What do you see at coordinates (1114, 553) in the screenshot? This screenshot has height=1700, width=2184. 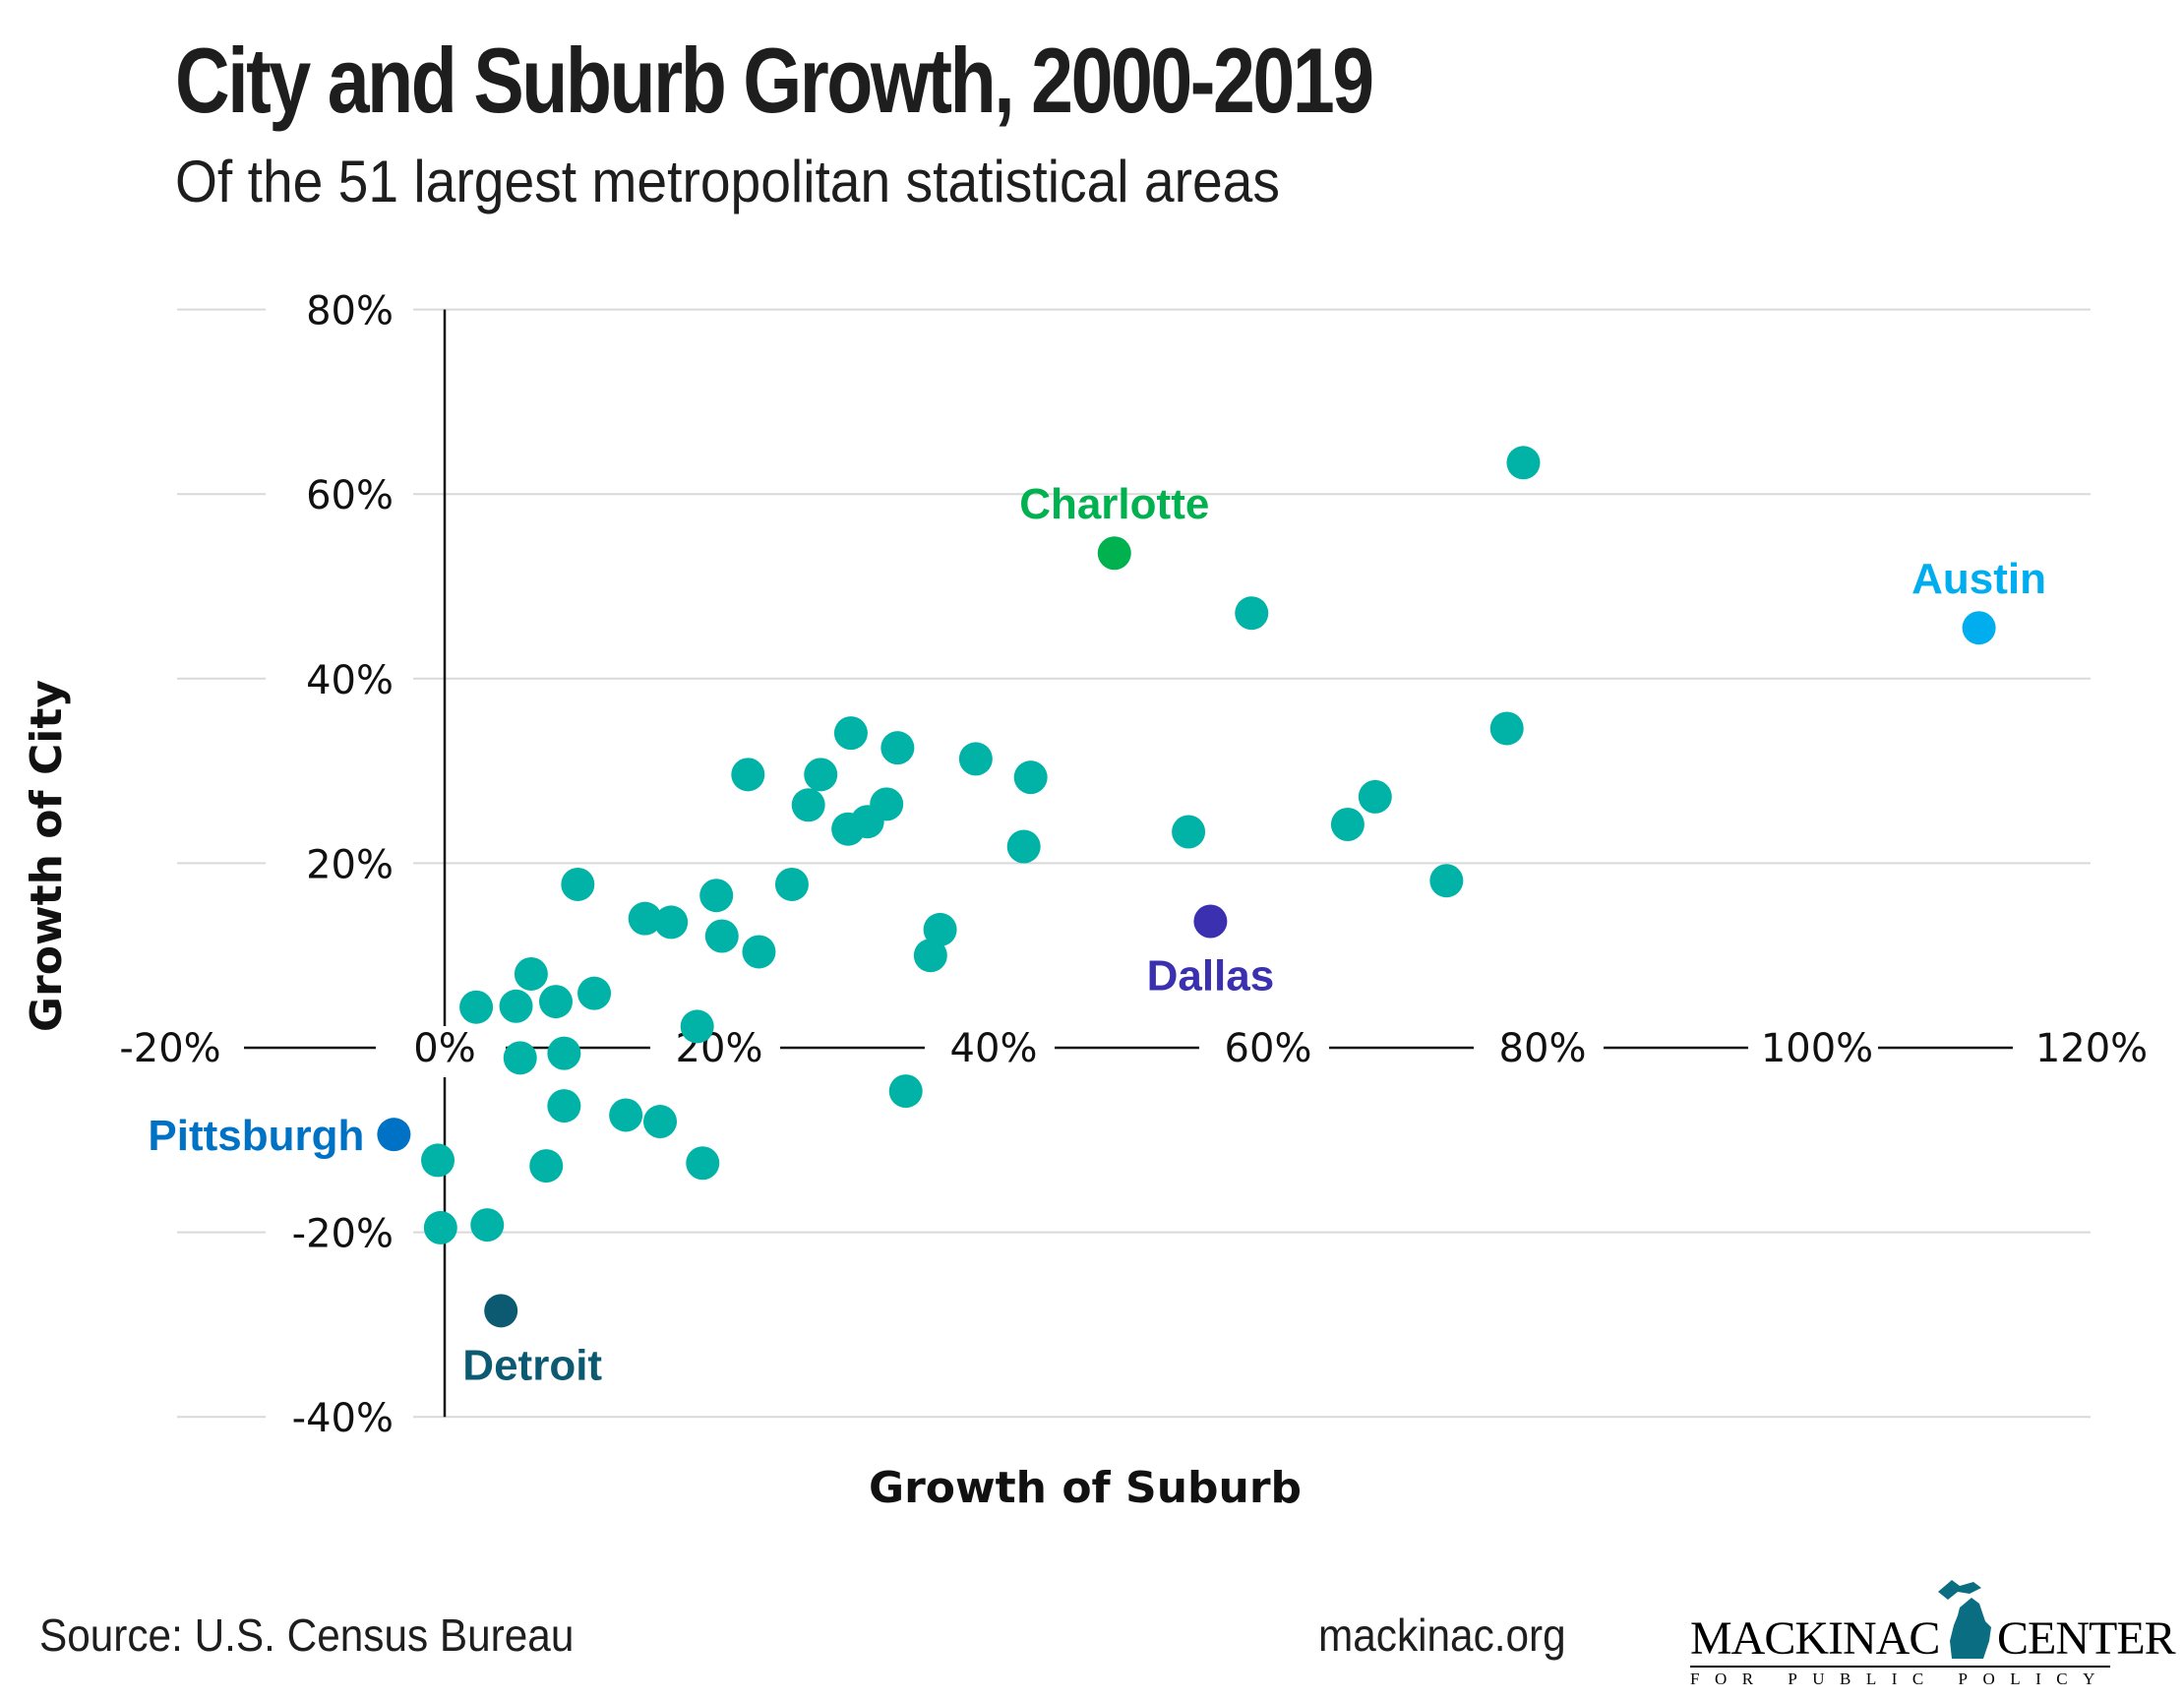 I see `highlighted-point-charlotte` at bounding box center [1114, 553].